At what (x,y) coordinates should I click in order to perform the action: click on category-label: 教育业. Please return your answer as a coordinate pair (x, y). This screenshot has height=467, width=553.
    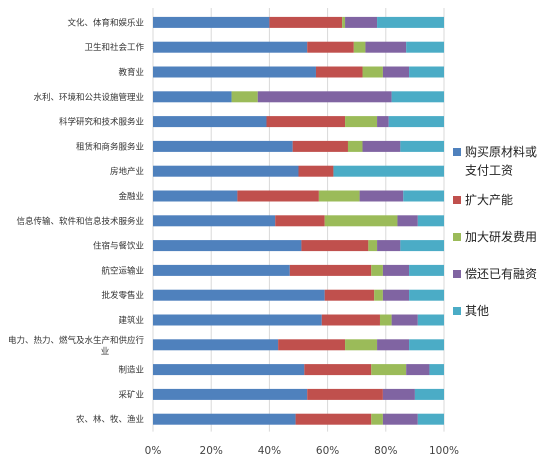
    Looking at the image, I should click on (131, 72).